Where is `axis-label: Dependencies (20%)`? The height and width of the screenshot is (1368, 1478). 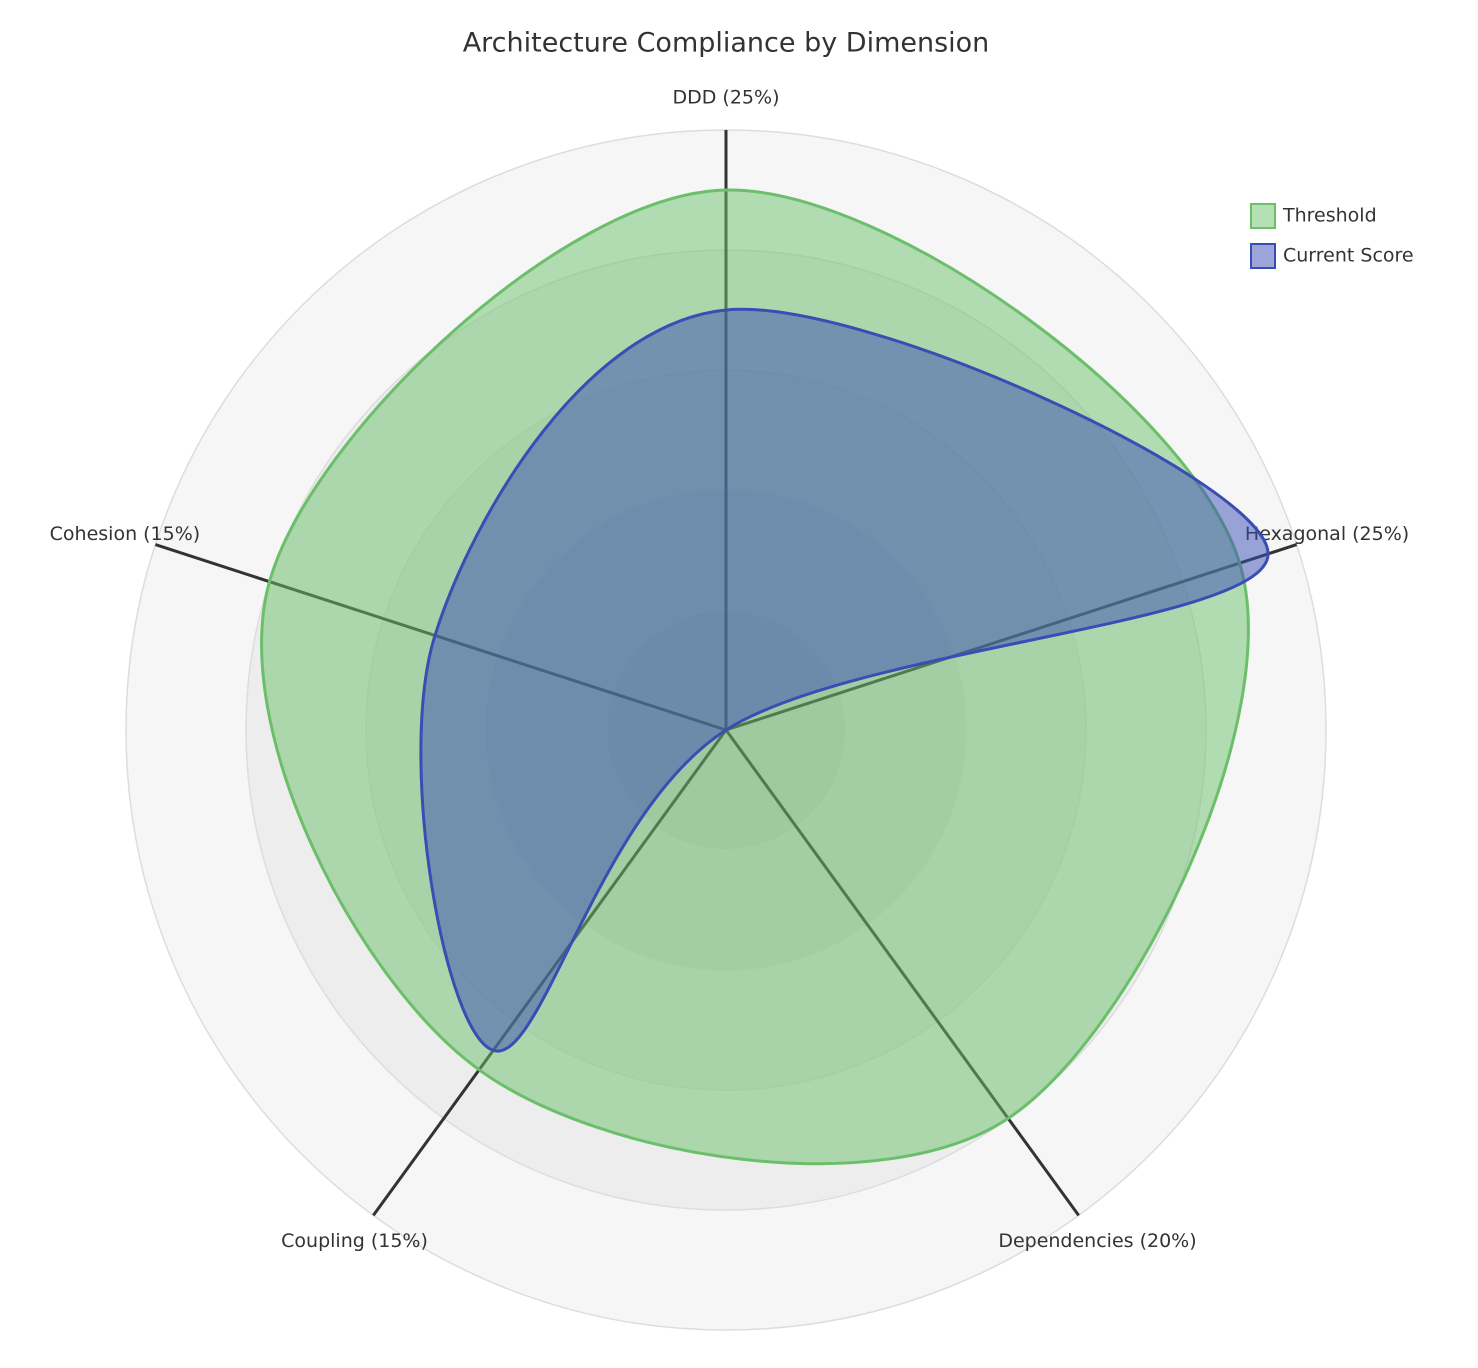 axis-label: Dependencies (20%) is located at coordinates (1097, 1241).